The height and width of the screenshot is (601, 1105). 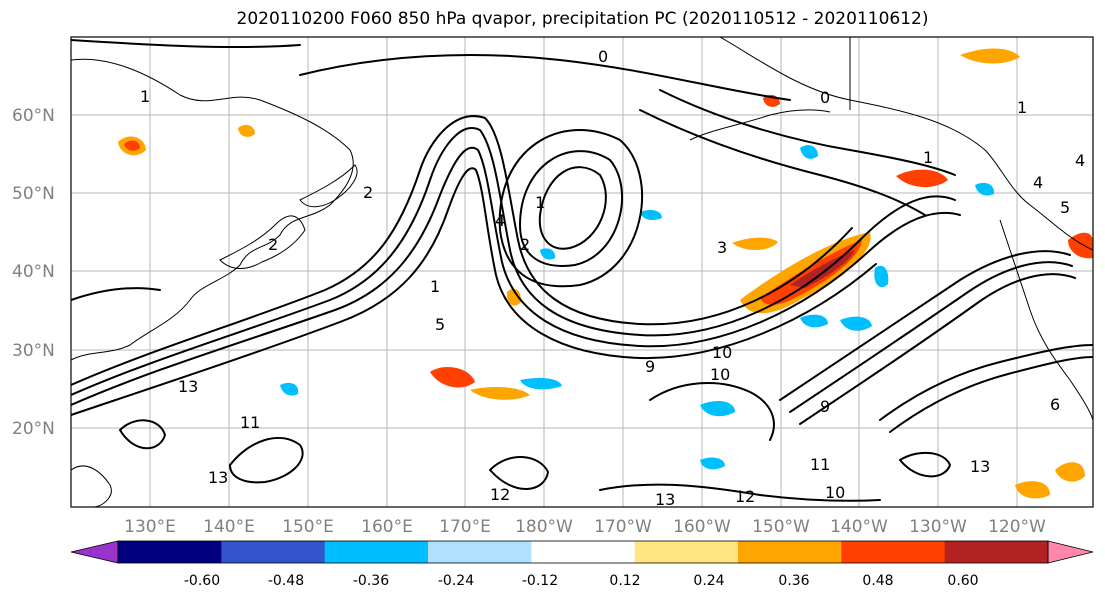 What do you see at coordinates (859, 527) in the screenshot?
I see `lon-label: 140°W` at bounding box center [859, 527].